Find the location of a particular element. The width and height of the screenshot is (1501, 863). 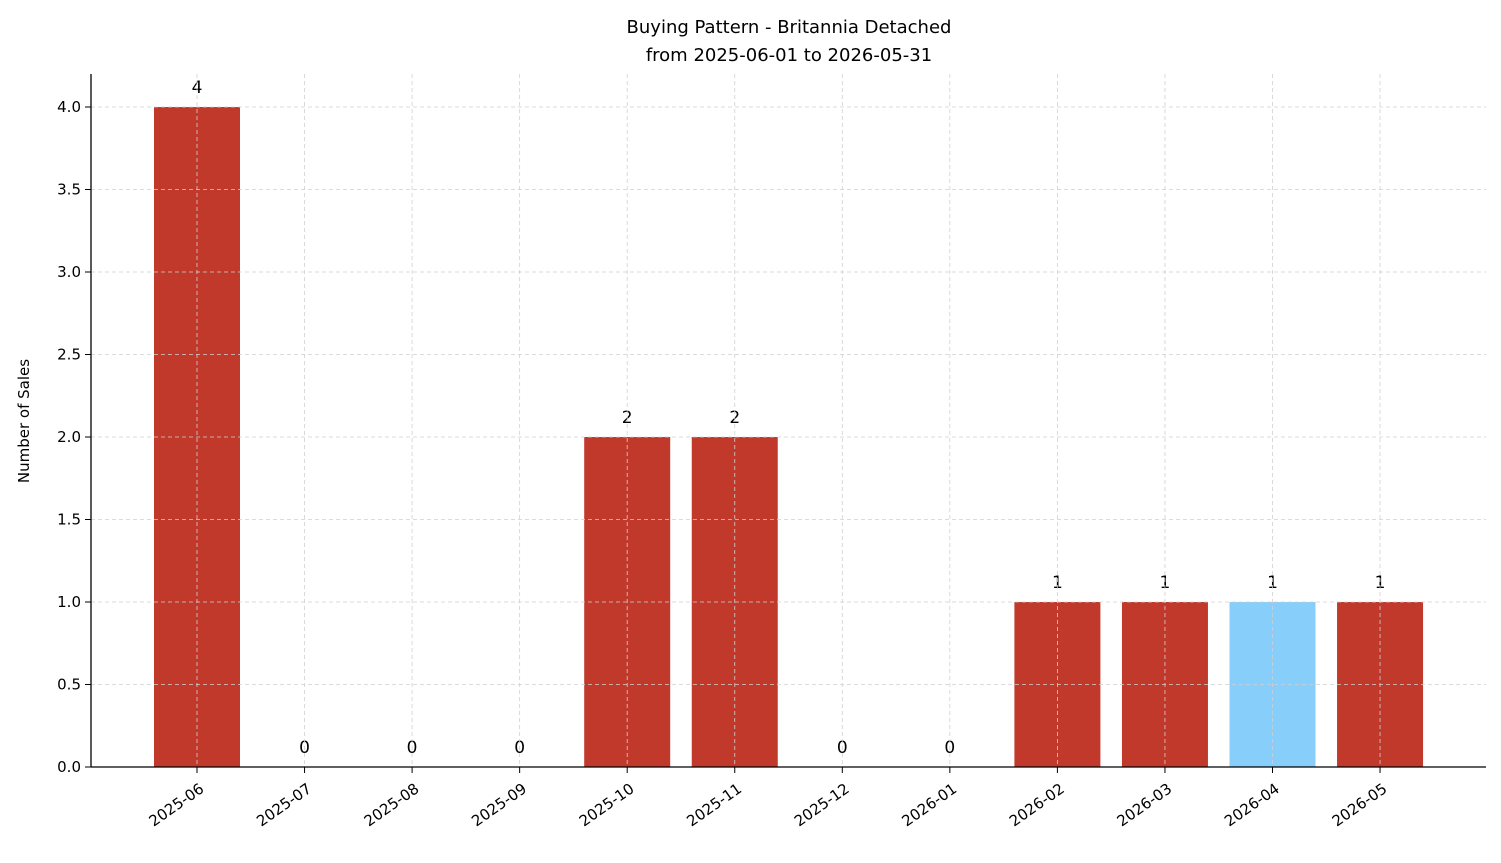

y-tick-label: 3.0 is located at coordinates (69, 272).